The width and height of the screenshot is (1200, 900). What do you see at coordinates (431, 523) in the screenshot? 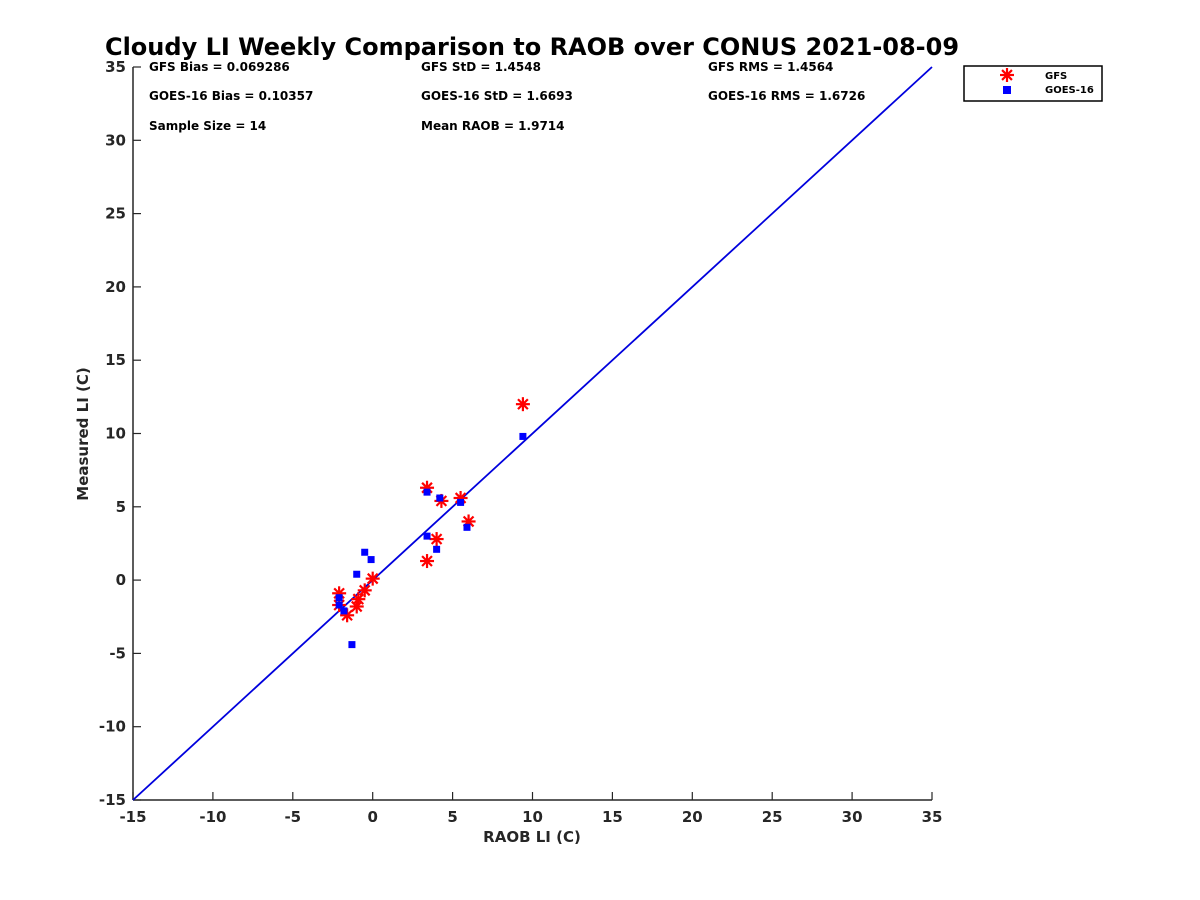
I see `data-points` at bounding box center [431, 523].